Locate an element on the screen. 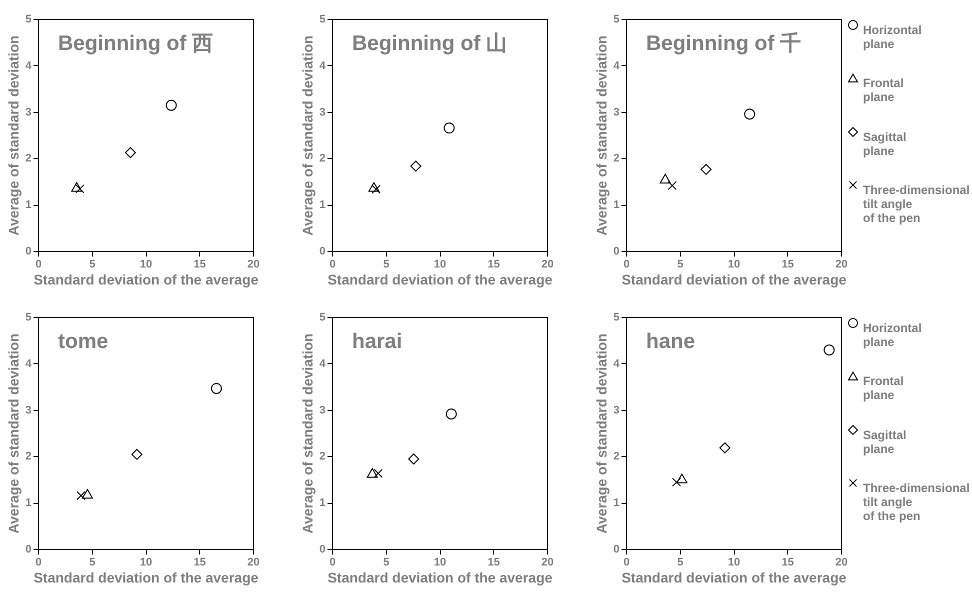 Image resolution: width=972 pixels, height=599 pixels. text: Beginning of 西 is located at coordinates (136, 43).